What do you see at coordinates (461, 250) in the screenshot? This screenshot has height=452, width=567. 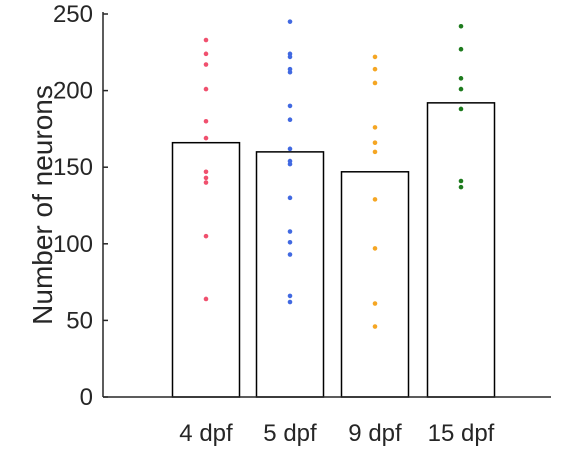 I see `bar-15-dpf` at bounding box center [461, 250].